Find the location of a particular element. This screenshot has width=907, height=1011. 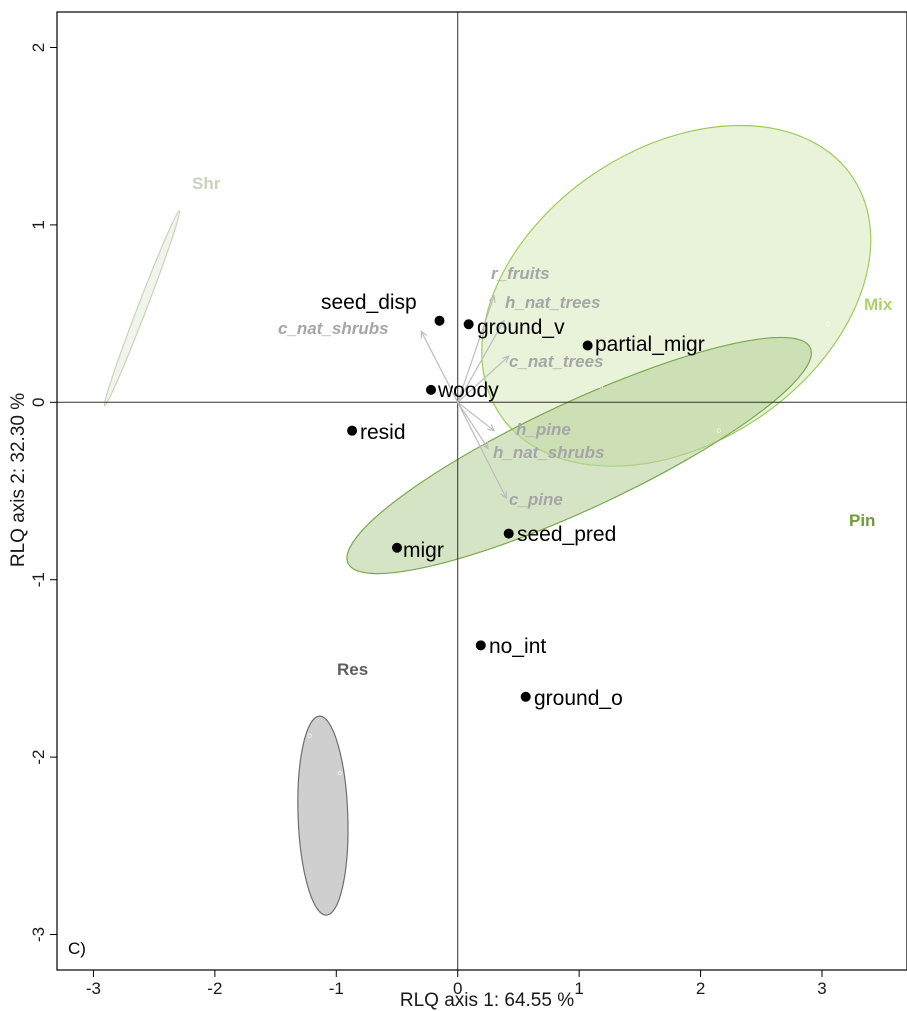

species-label-resid: resid is located at coordinates (383, 432).